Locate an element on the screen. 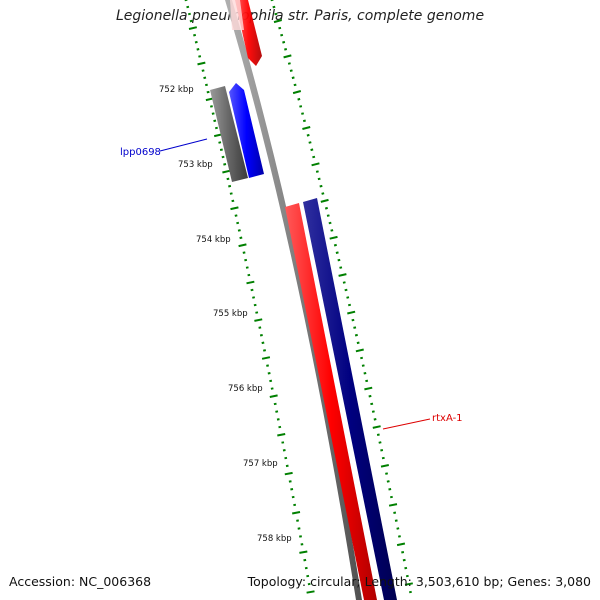 This screenshot has width=600, height=600. gene-lpp0698 is located at coordinates (246, 130).